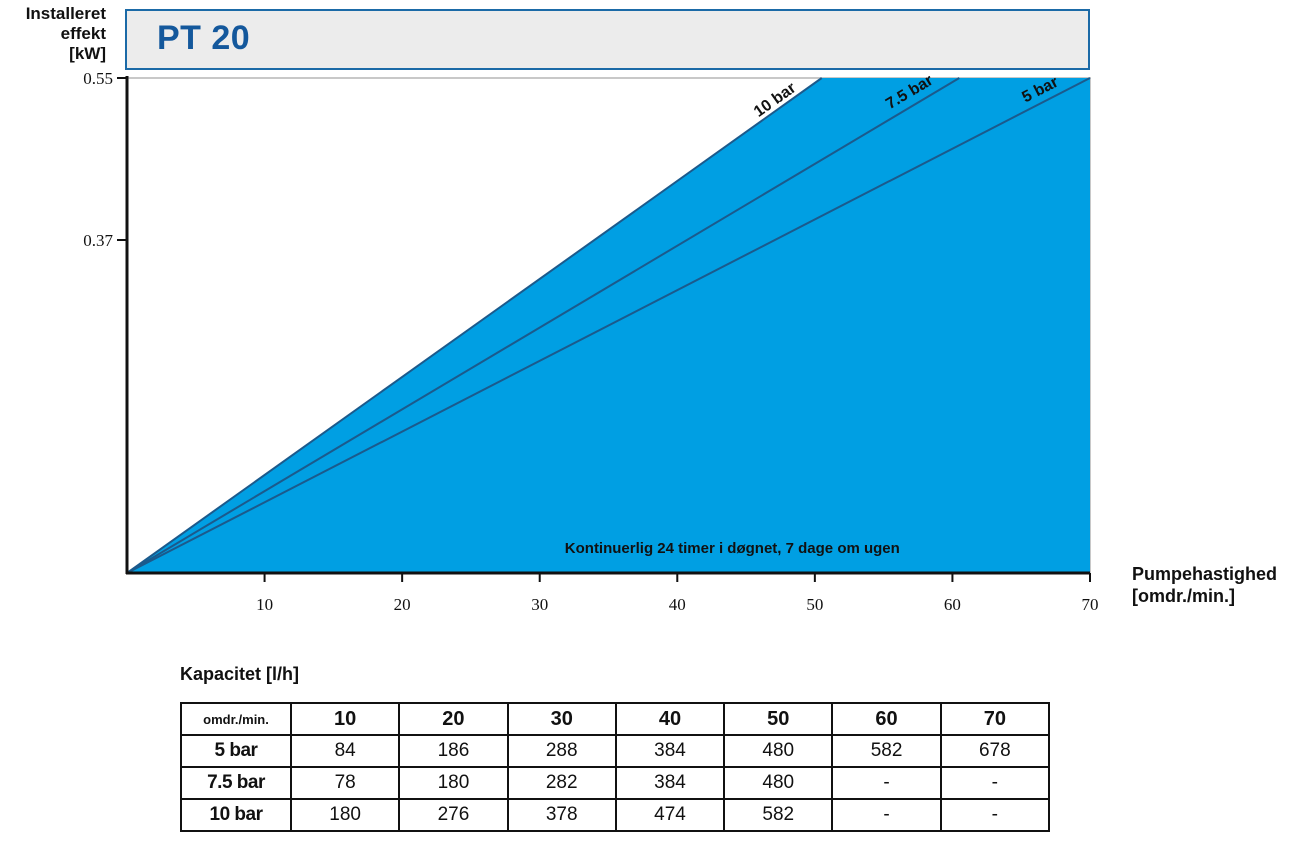 This screenshot has height=859, width=1306. I want to click on x-tick-label: 70, so click(1090, 604).